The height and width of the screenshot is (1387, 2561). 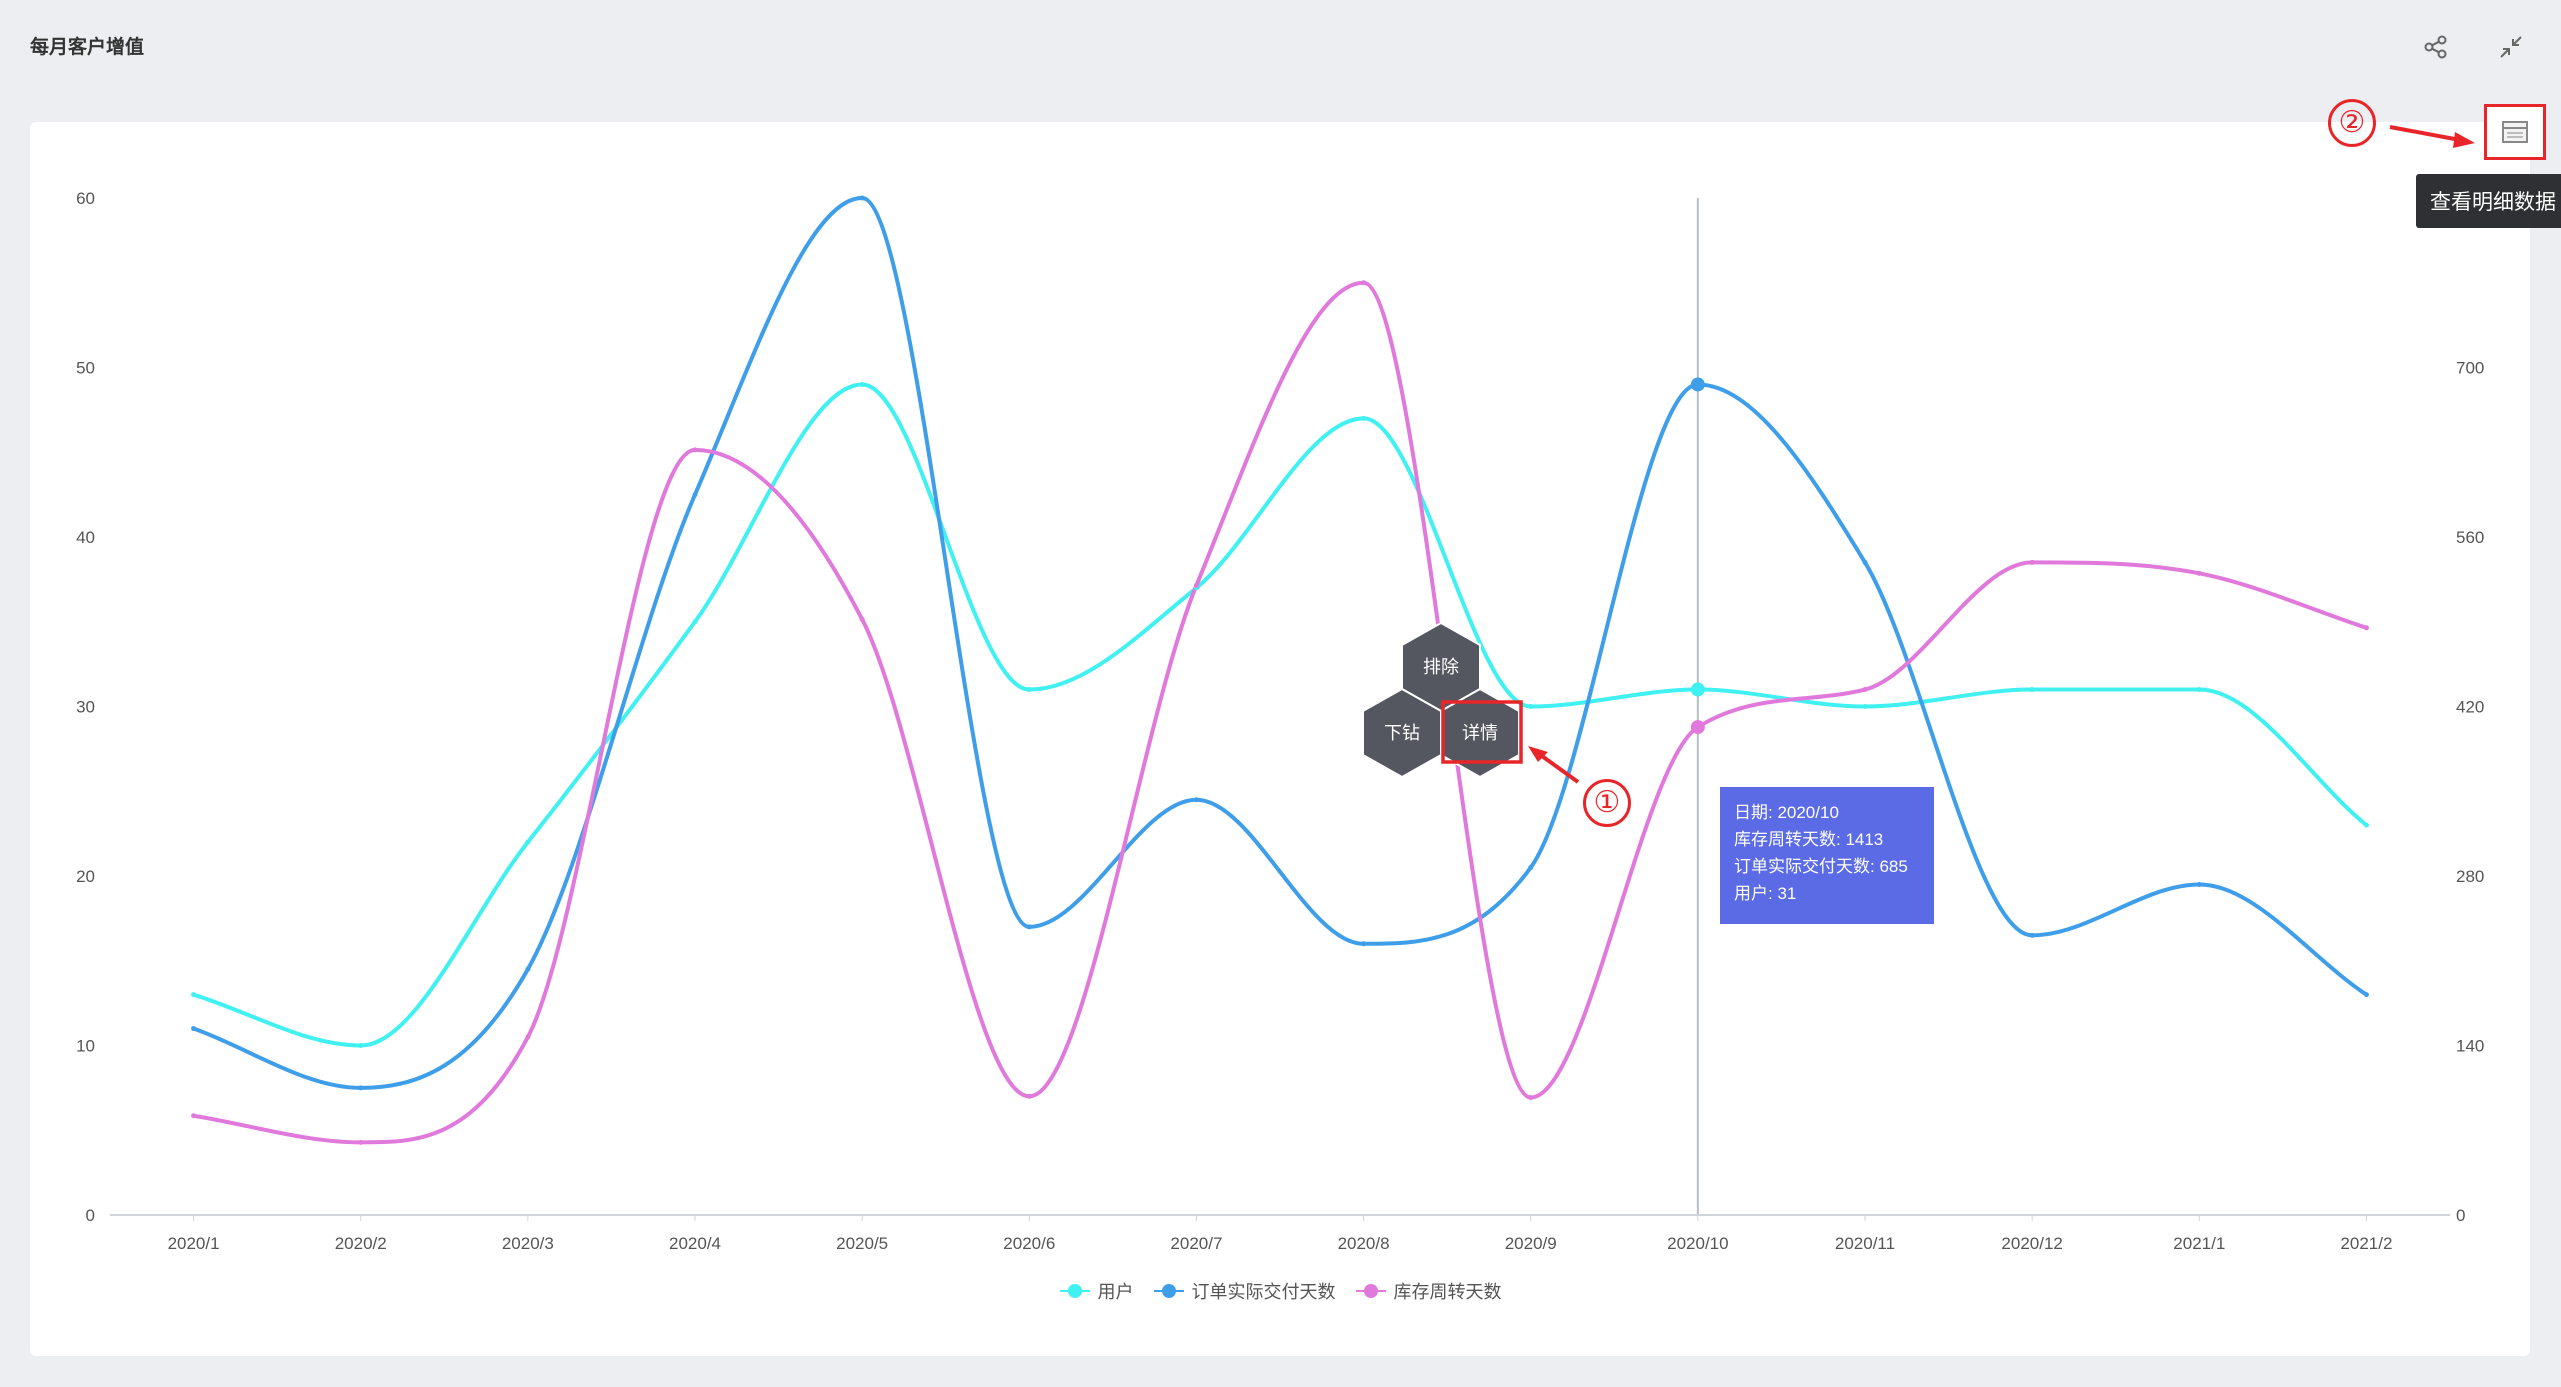 I want to click on tooltip-users: 用户: 31, so click(x=1765, y=893).